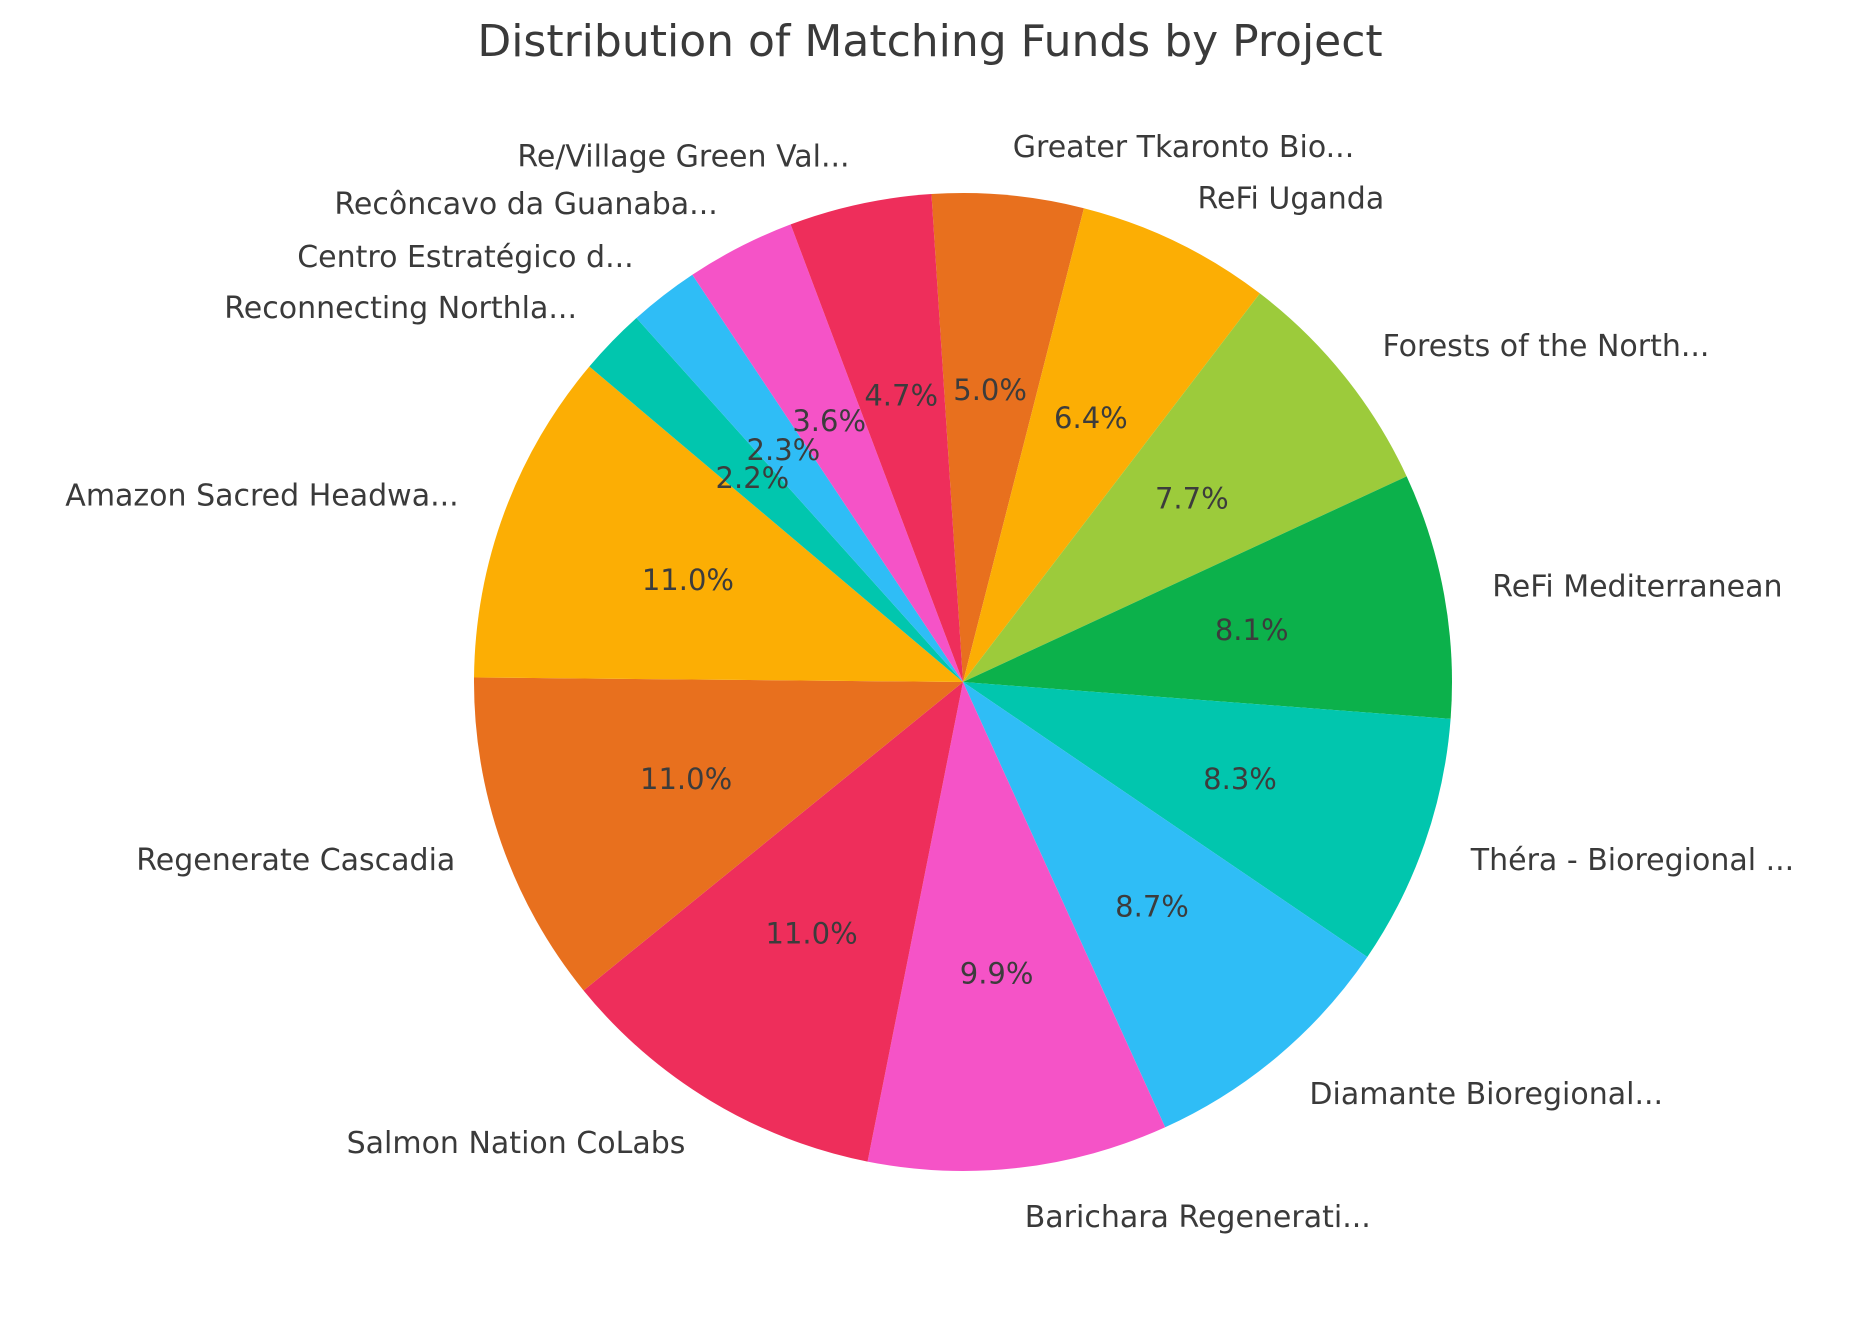 Image resolution: width=1858 pixels, height=1322 pixels. What do you see at coordinates (829, 421) in the screenshot?
I see `pie-pct-label-12: 3.6%` at bounding box center [829, 421].